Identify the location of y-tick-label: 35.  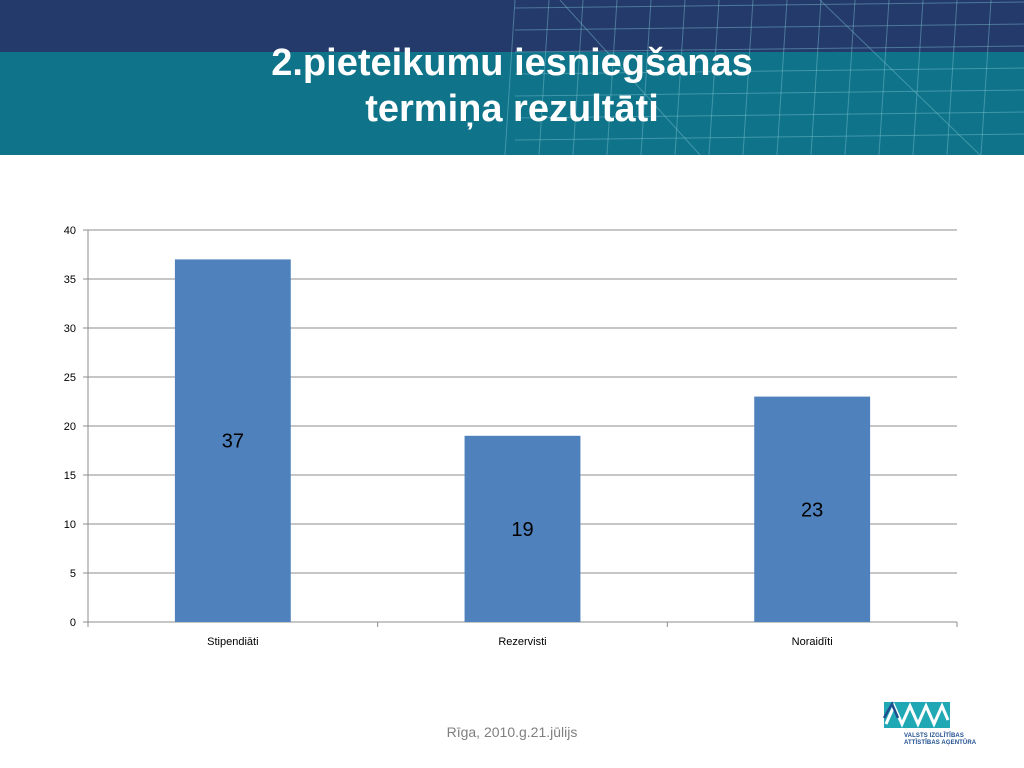
(70, 280).